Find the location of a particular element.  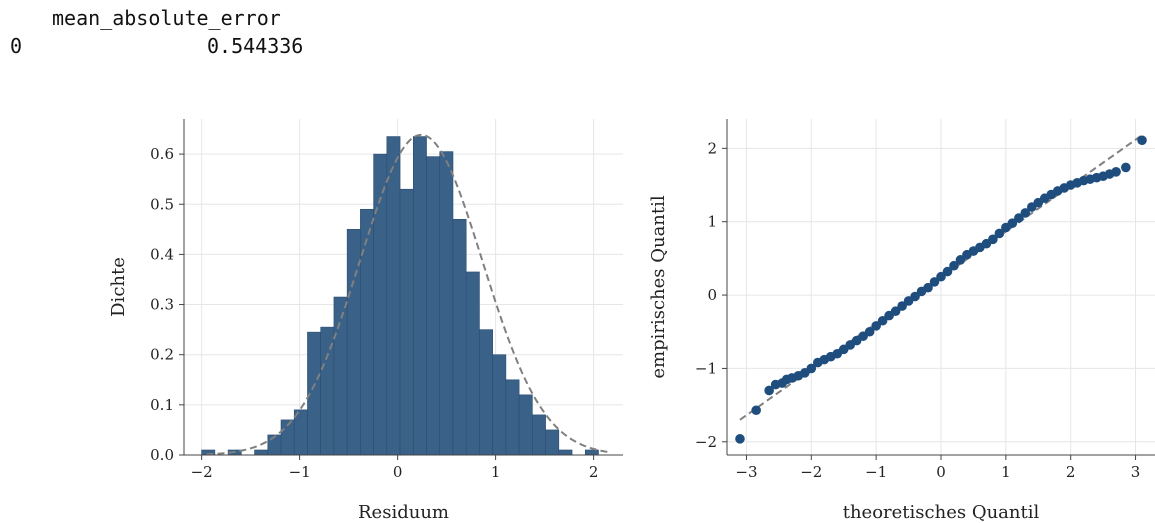

y-tick-label: 0 is located at coordinates (712, 295).